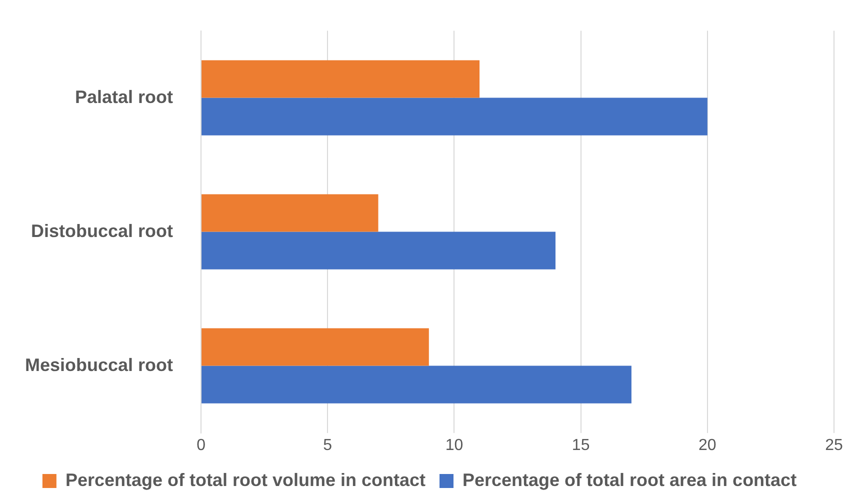 This screenshot has width=859, height=500. I want to click on x-tick-label: 20, so click(707, 445).